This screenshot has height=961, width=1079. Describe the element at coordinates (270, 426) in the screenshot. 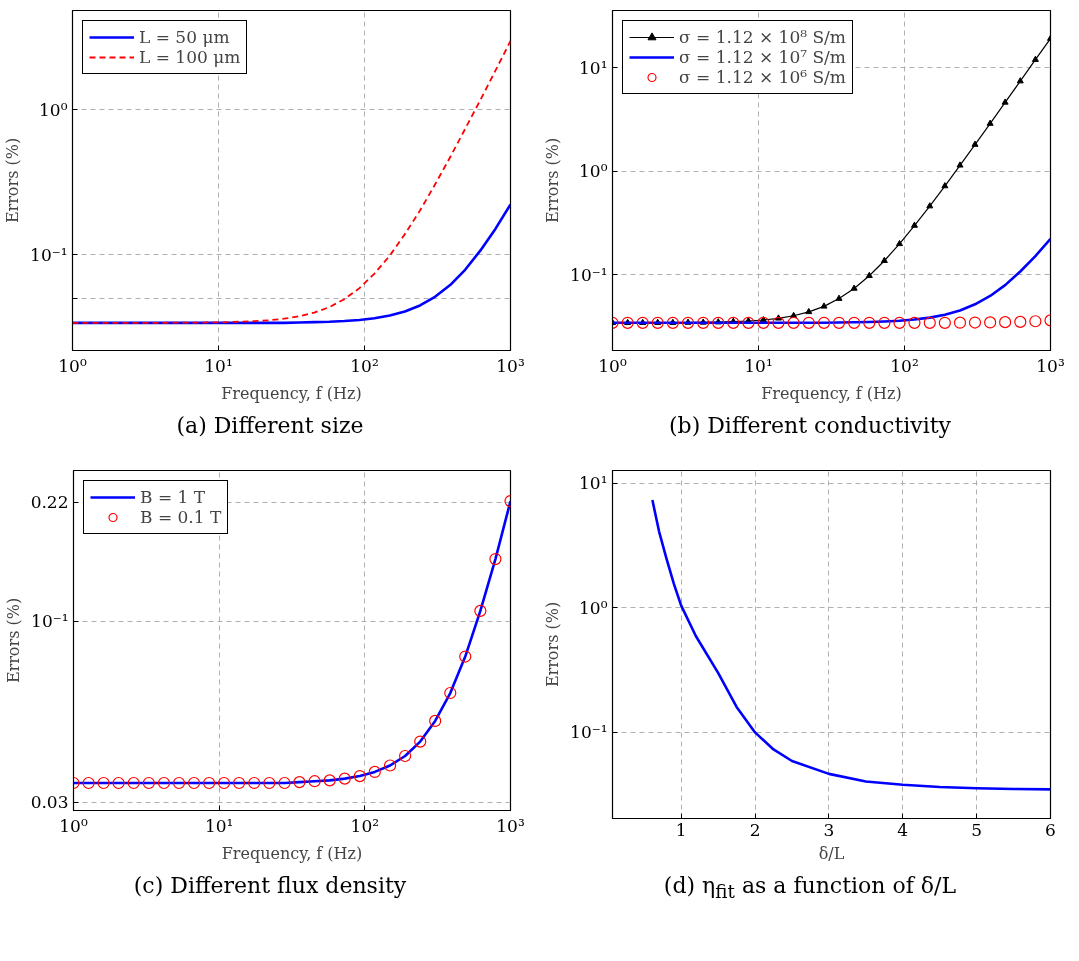

I see `text: (a) Different size` at that location.